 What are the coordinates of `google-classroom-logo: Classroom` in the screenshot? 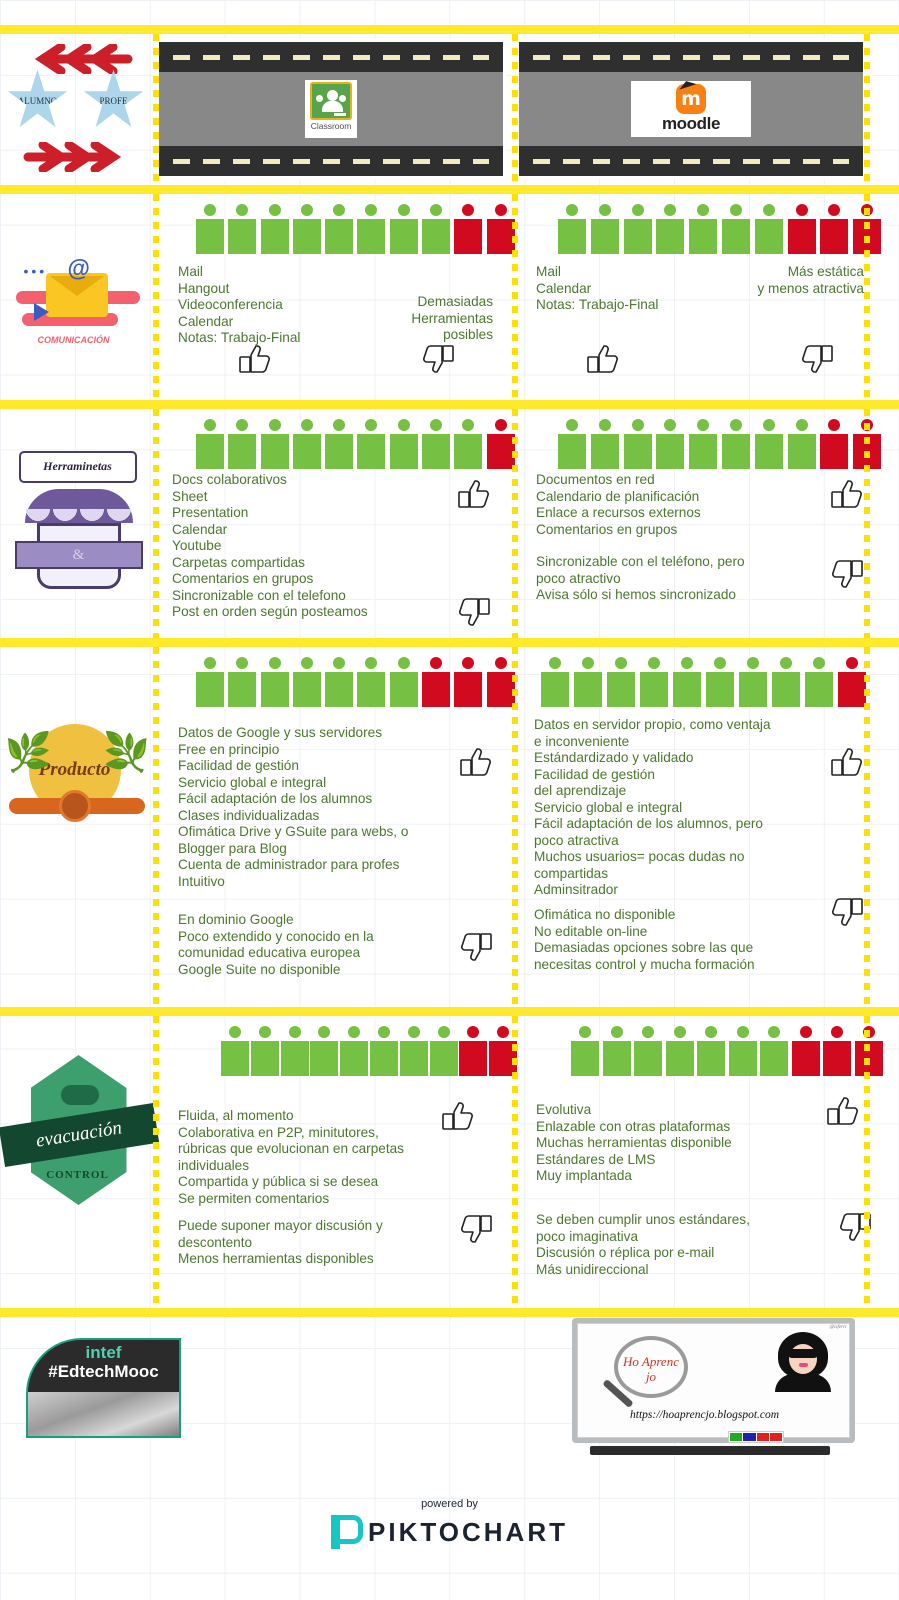 It's located at (331, 109).